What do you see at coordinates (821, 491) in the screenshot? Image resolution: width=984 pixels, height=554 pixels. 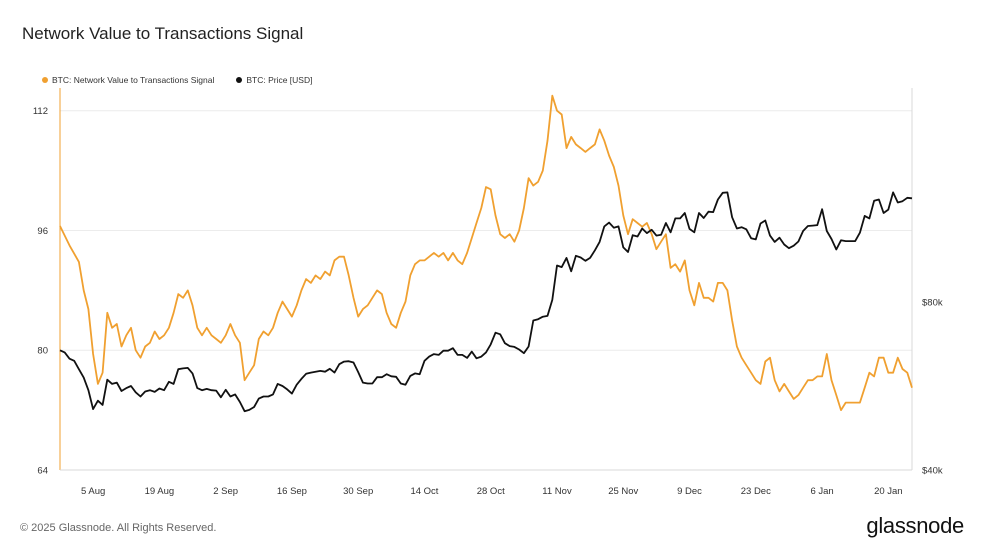 I see `x-tick-11: 6 Jan` at bounding box center [821, 491].